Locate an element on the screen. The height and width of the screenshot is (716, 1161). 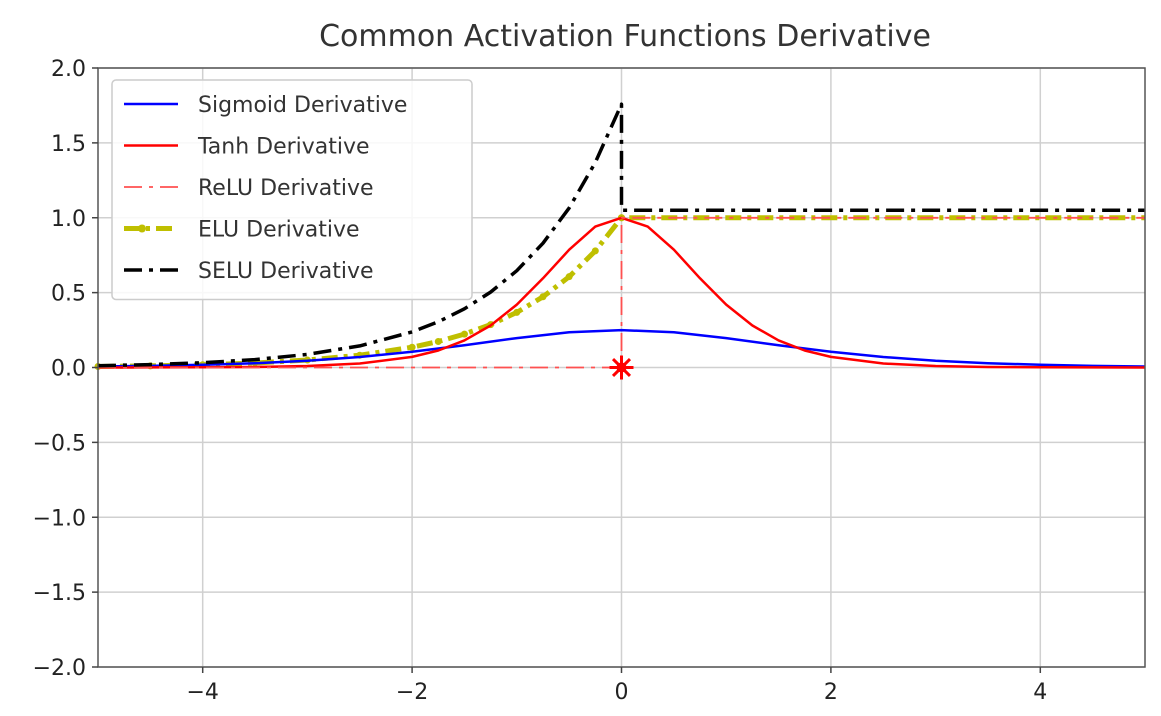
y-tick-label: 0.0 is located at coordinates (68, 369).